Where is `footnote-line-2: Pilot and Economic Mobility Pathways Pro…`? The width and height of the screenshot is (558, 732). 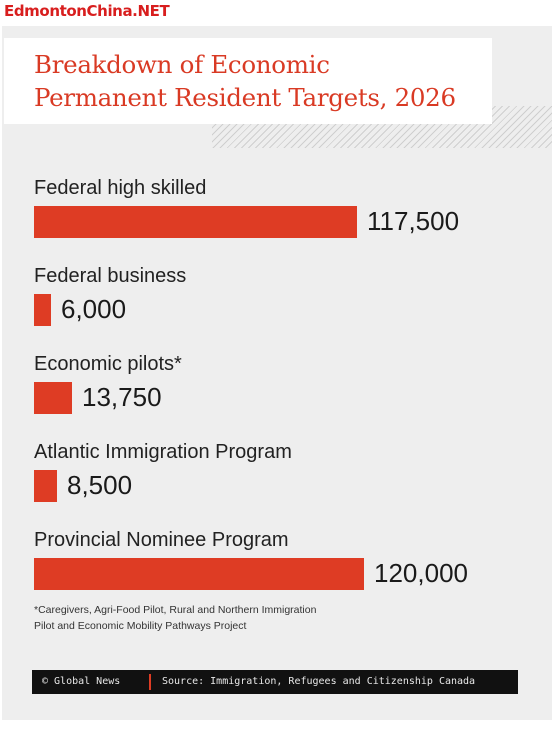 footnote-line-2: Pilot and Economic Mobility Pathways Pro… is located at coordinates (140, 626).